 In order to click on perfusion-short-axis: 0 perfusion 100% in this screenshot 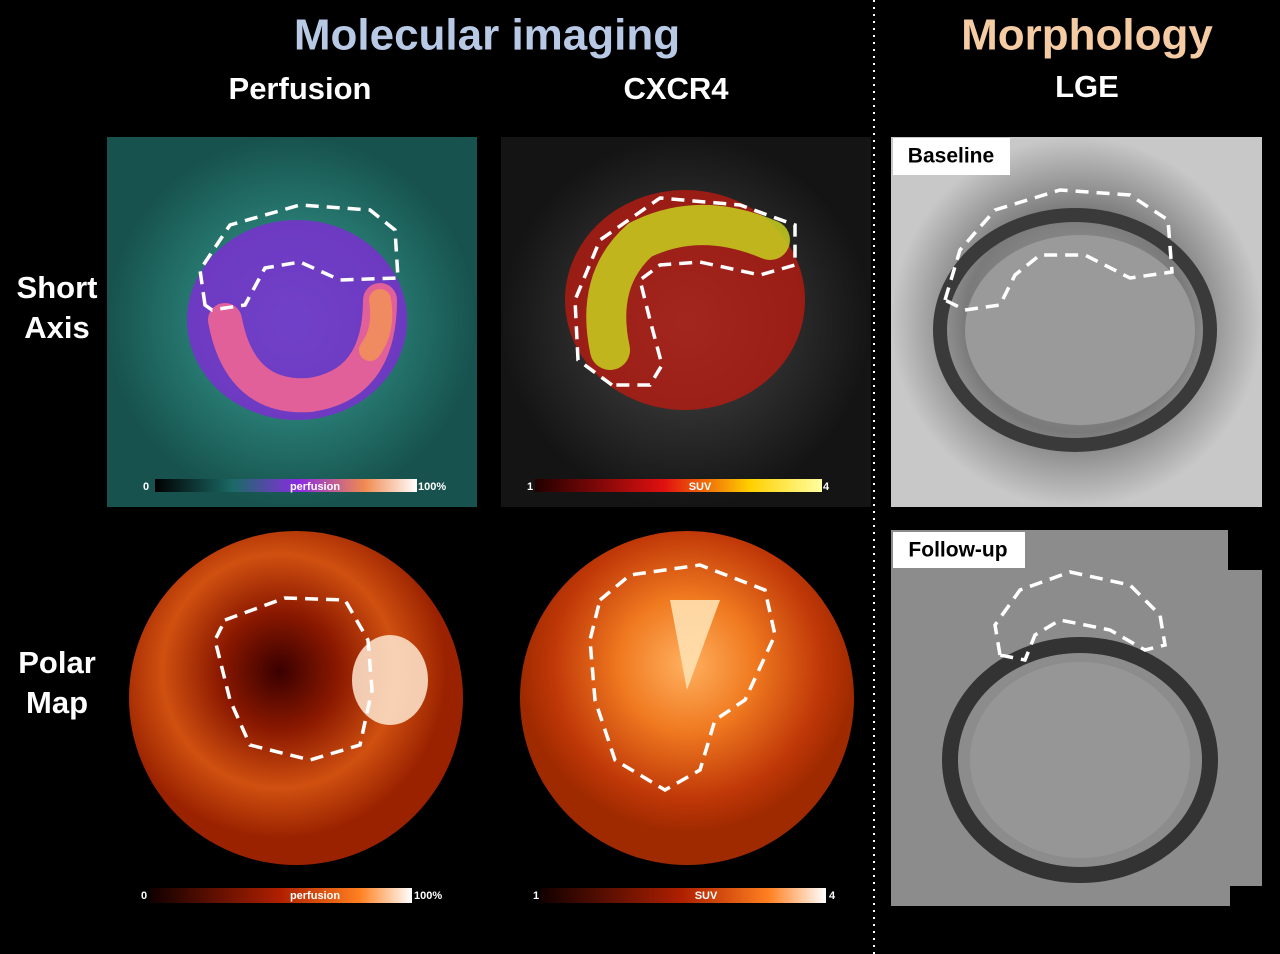, I will do `click(292, 322)`.